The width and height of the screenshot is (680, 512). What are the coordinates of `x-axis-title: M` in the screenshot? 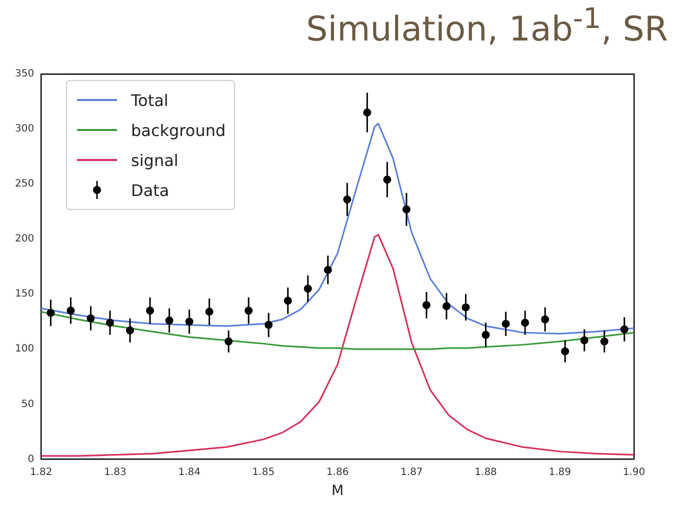 It's located at (337, 491).